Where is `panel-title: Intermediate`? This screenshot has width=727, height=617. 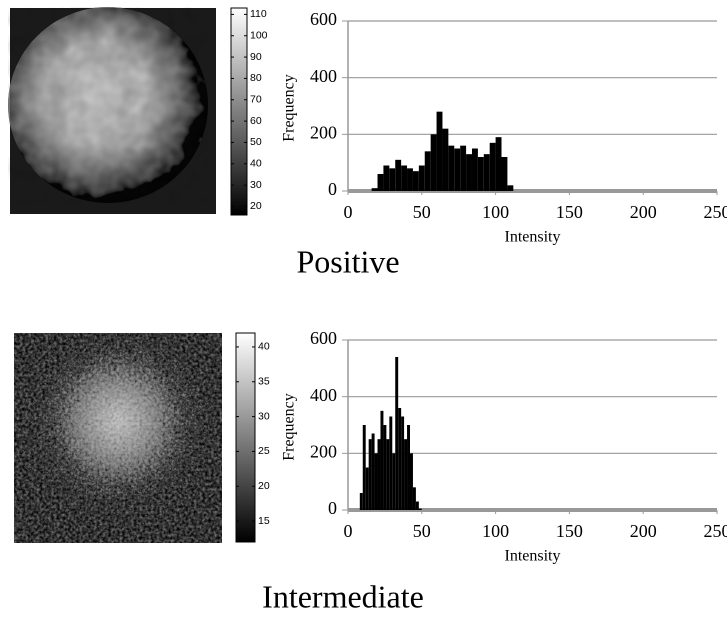
panel-title: Intermediate is located at coordinates (343, 596).